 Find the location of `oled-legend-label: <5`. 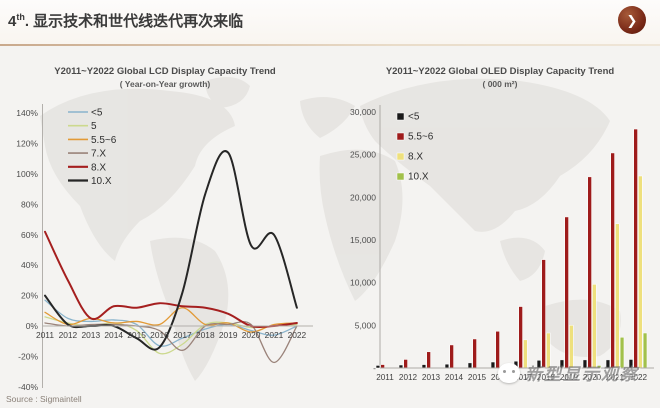

oled-legend-label: <5 is located at coordinates (414, 117).